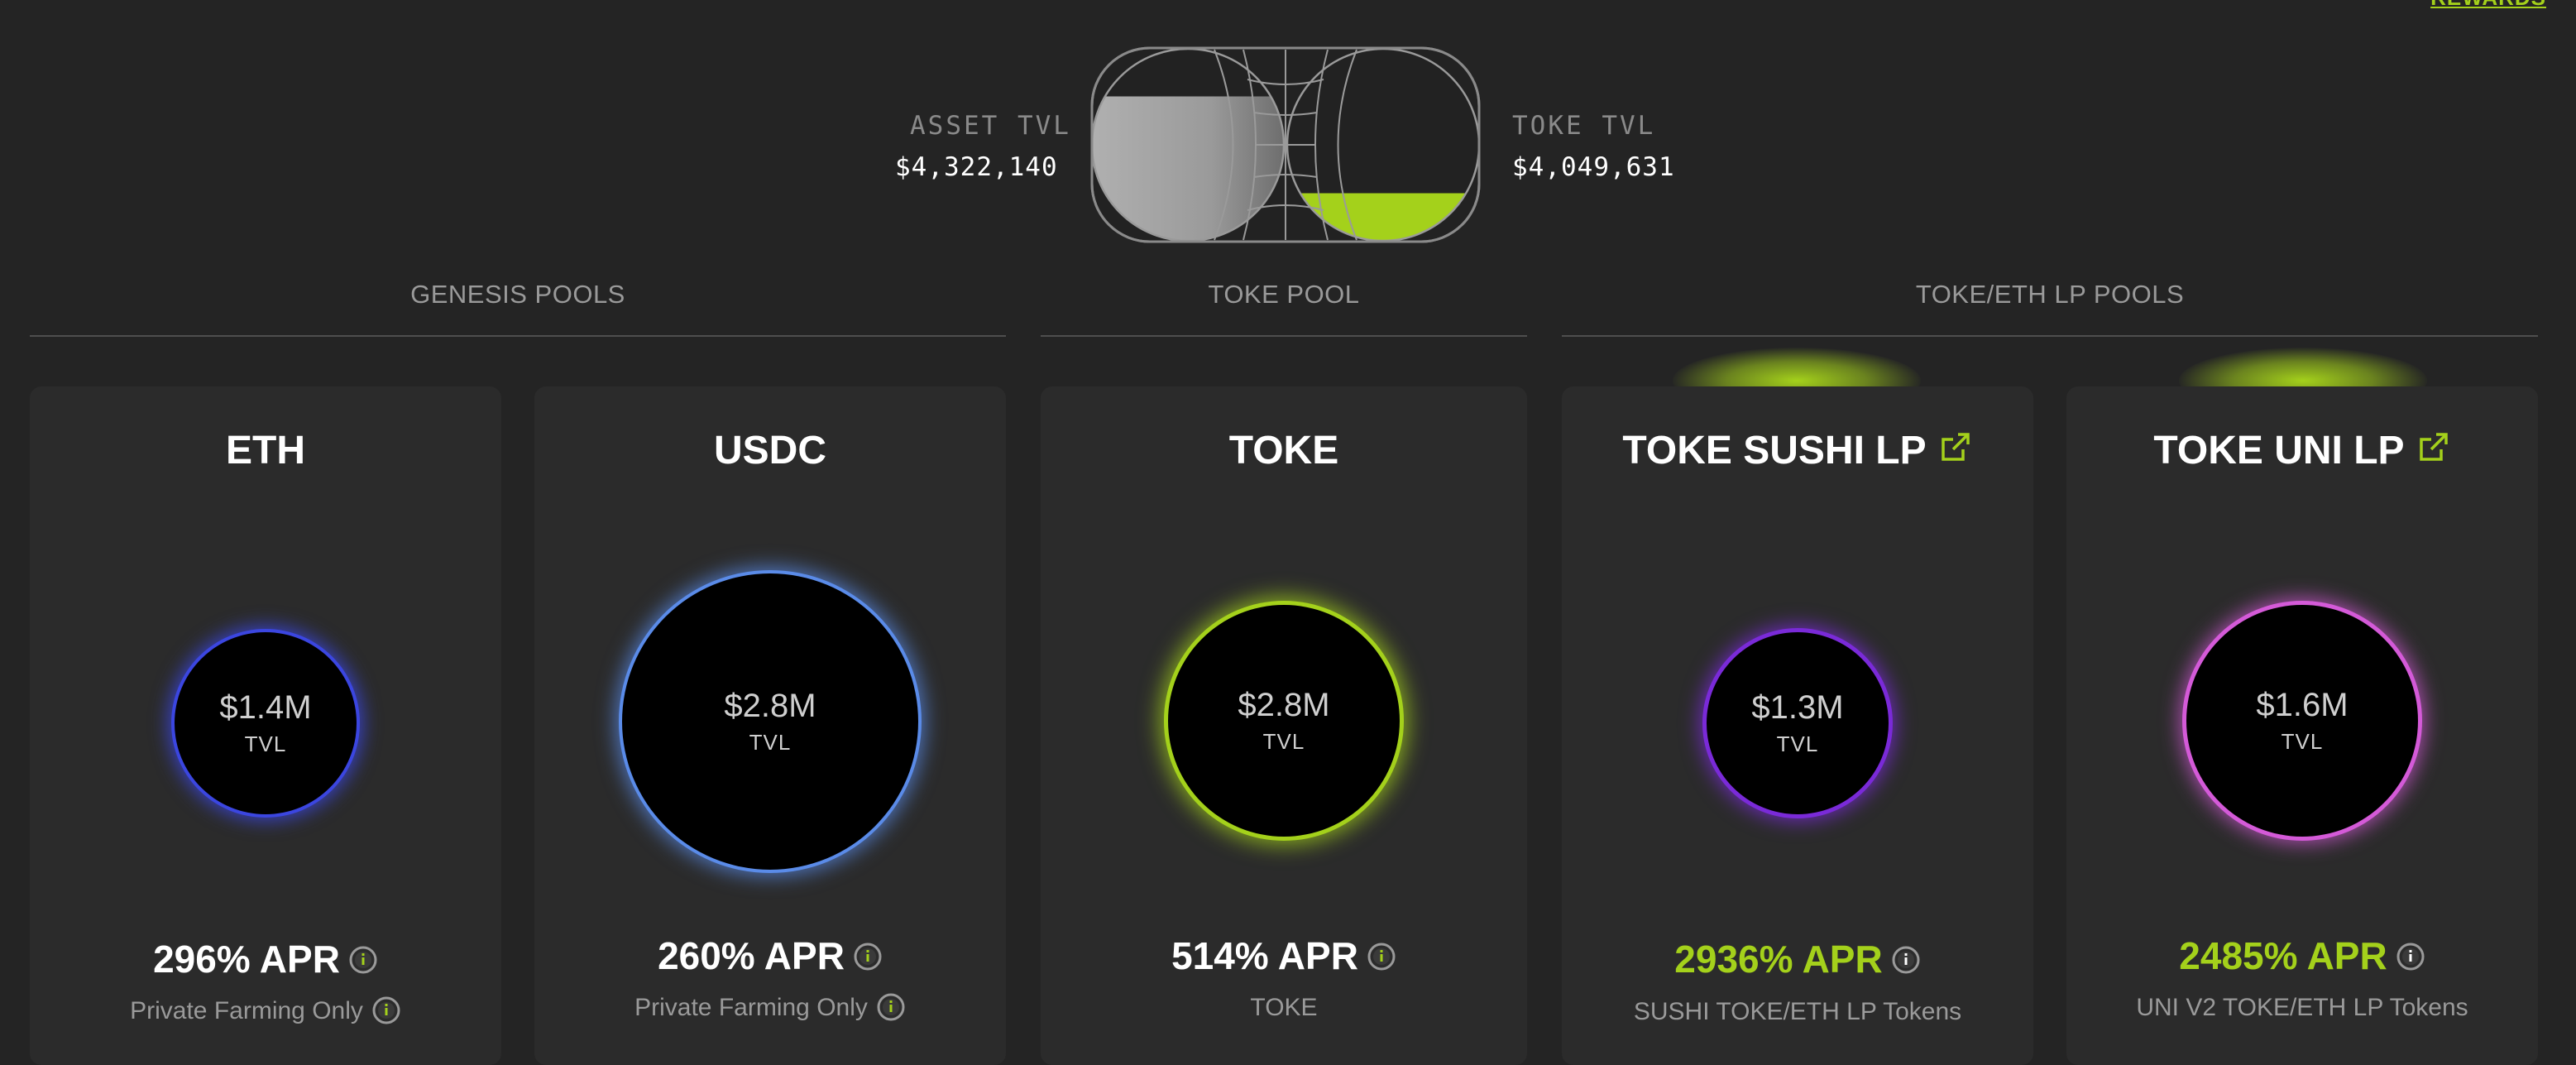 The width and height of the screenshot is (2576, 1065). I want to click on asset-tvl-value: $4,322,140, so click(977, 167).